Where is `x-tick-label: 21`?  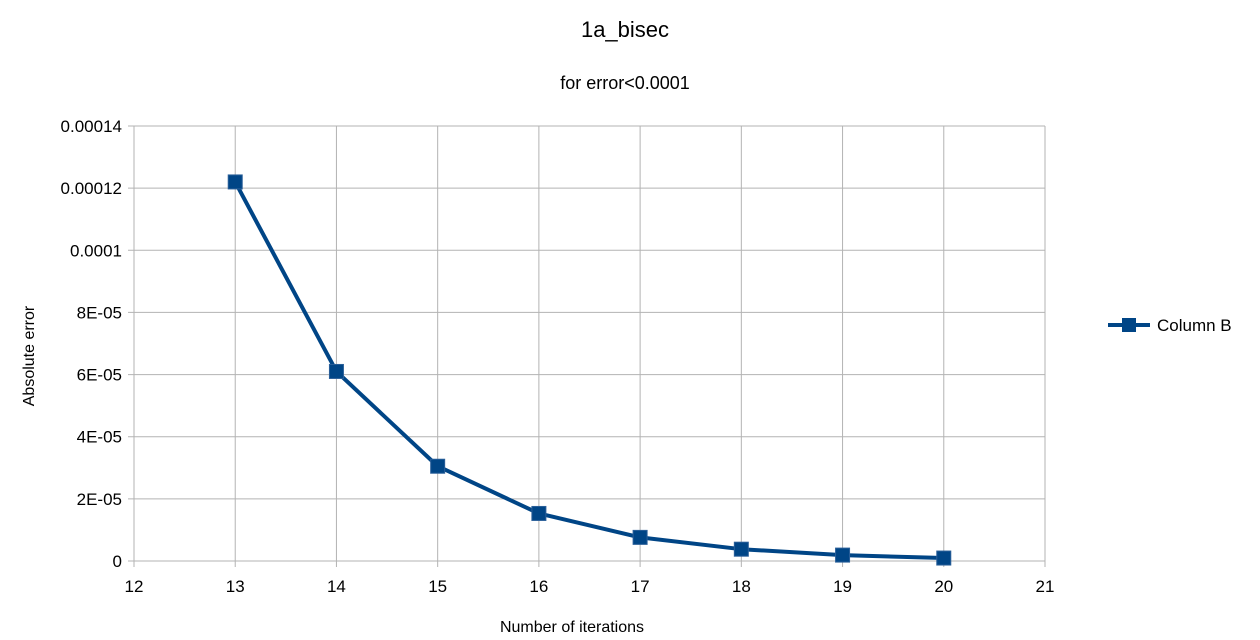
x-tick-label: 21 is located at coordinates (1045, 586).